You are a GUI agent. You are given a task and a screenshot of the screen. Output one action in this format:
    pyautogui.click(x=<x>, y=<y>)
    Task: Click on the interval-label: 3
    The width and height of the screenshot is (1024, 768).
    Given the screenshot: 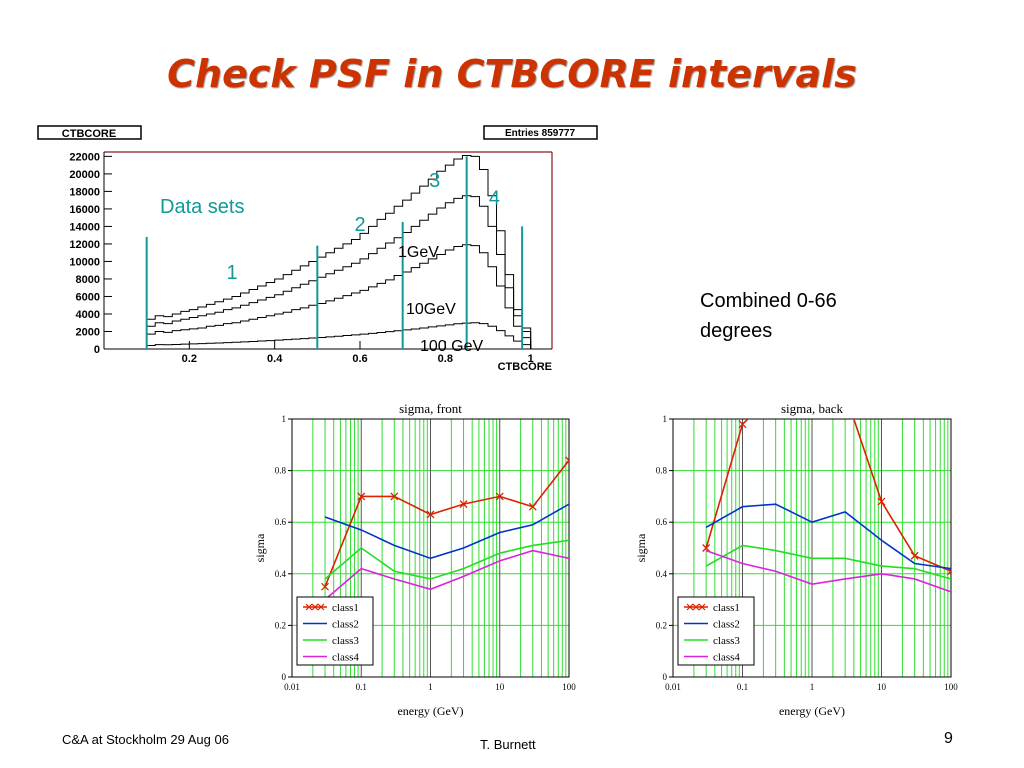 What is the action you would take?
    pyautogui.click(x=434, y=181)
    